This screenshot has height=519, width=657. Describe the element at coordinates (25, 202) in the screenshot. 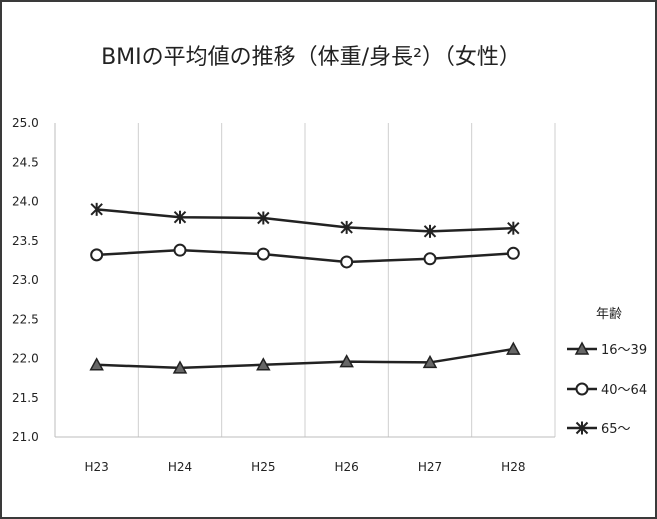

I see `y-tick-label: 24.0` at that location.